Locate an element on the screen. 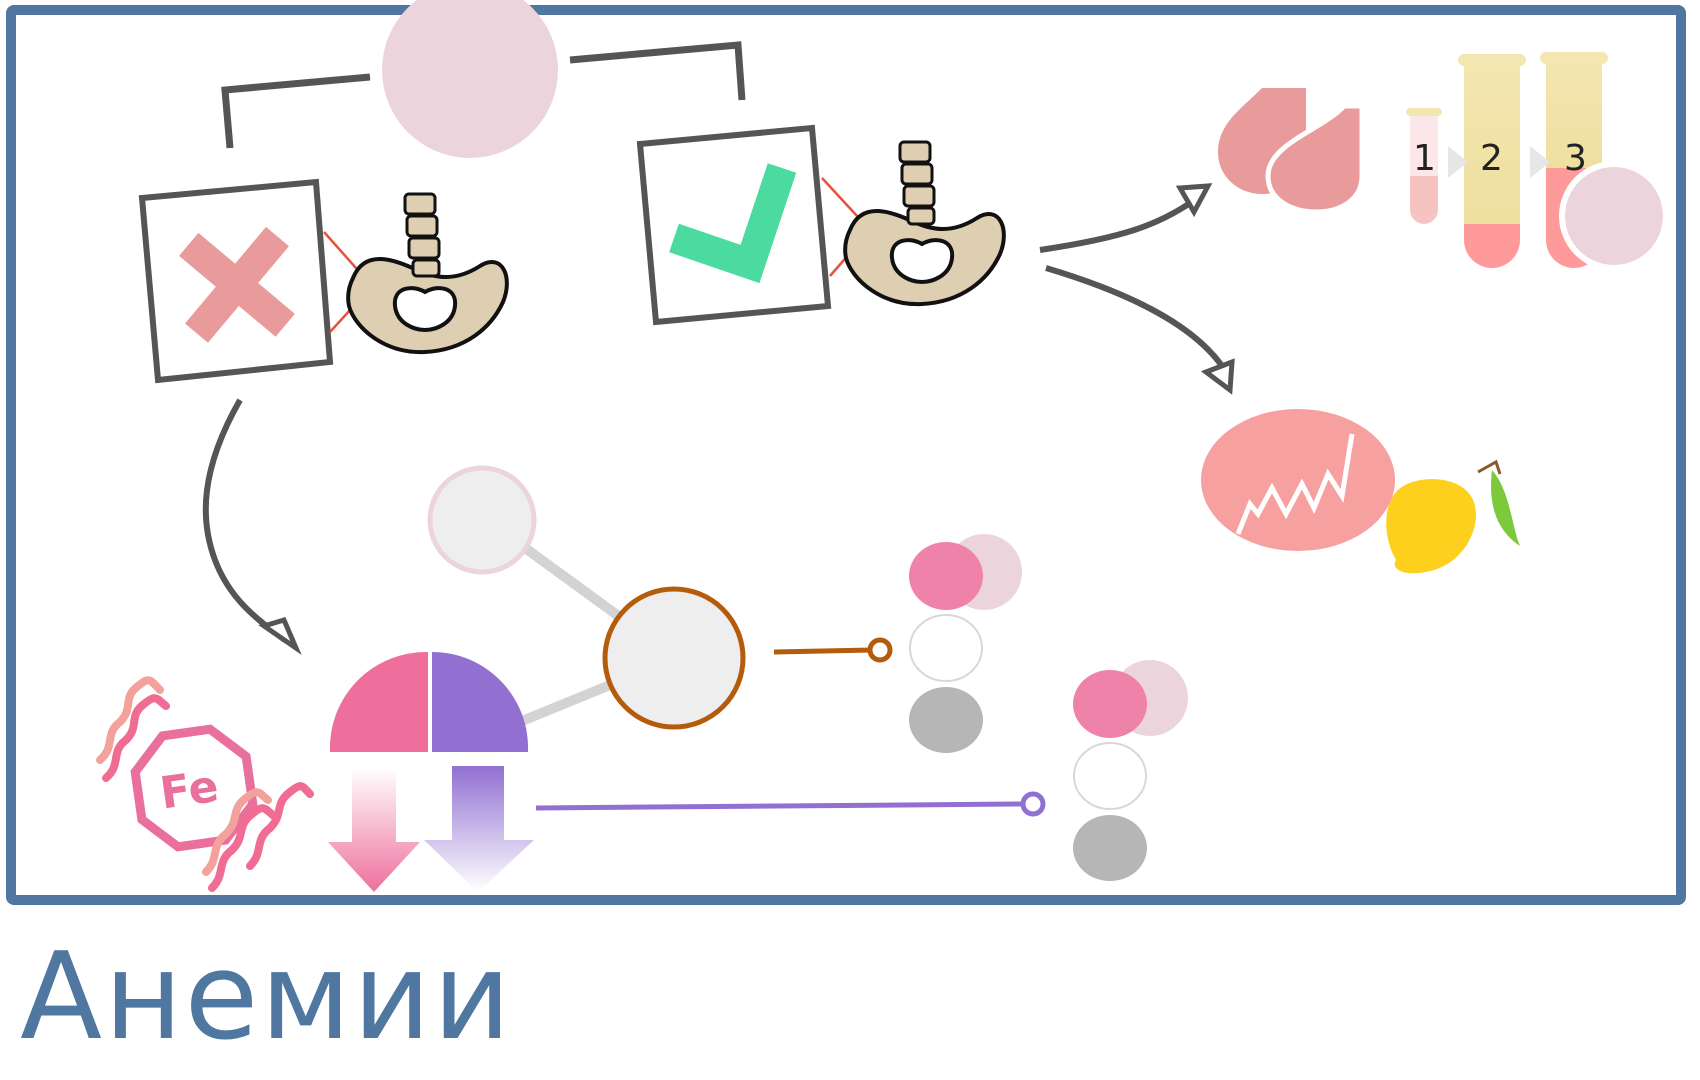 The width and height of the screenshot is (1700, 1080). test-tubes-icon: 1 2 3 is located at coordinates (1537, 161).